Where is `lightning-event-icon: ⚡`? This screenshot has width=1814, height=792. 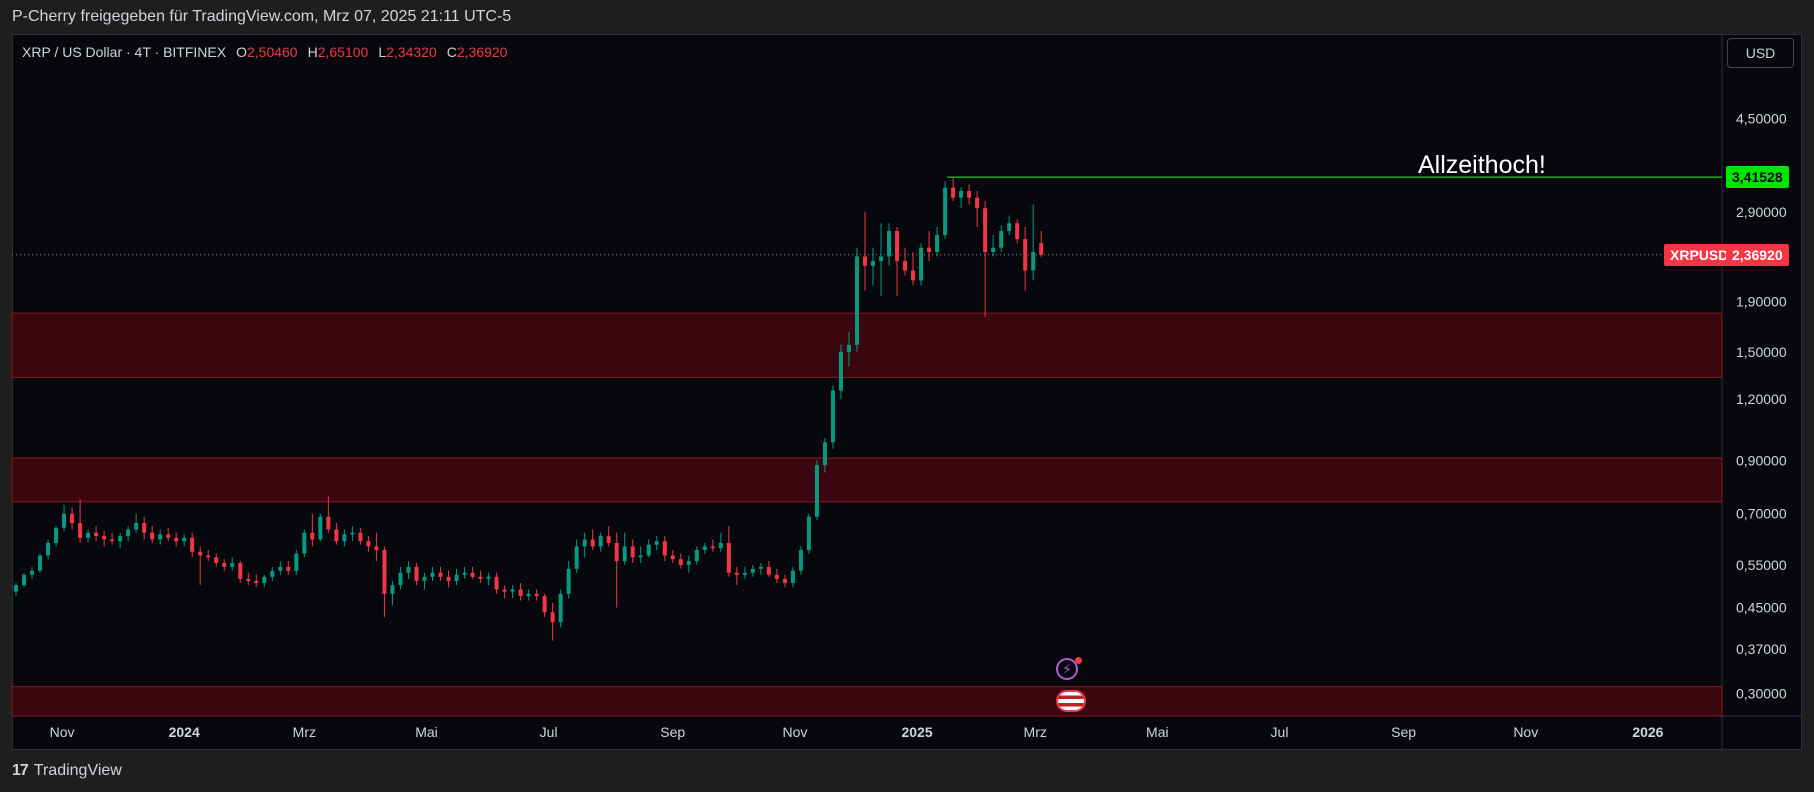 lightning-event-icon: ⚡ is located at coordinates (1067, 669).